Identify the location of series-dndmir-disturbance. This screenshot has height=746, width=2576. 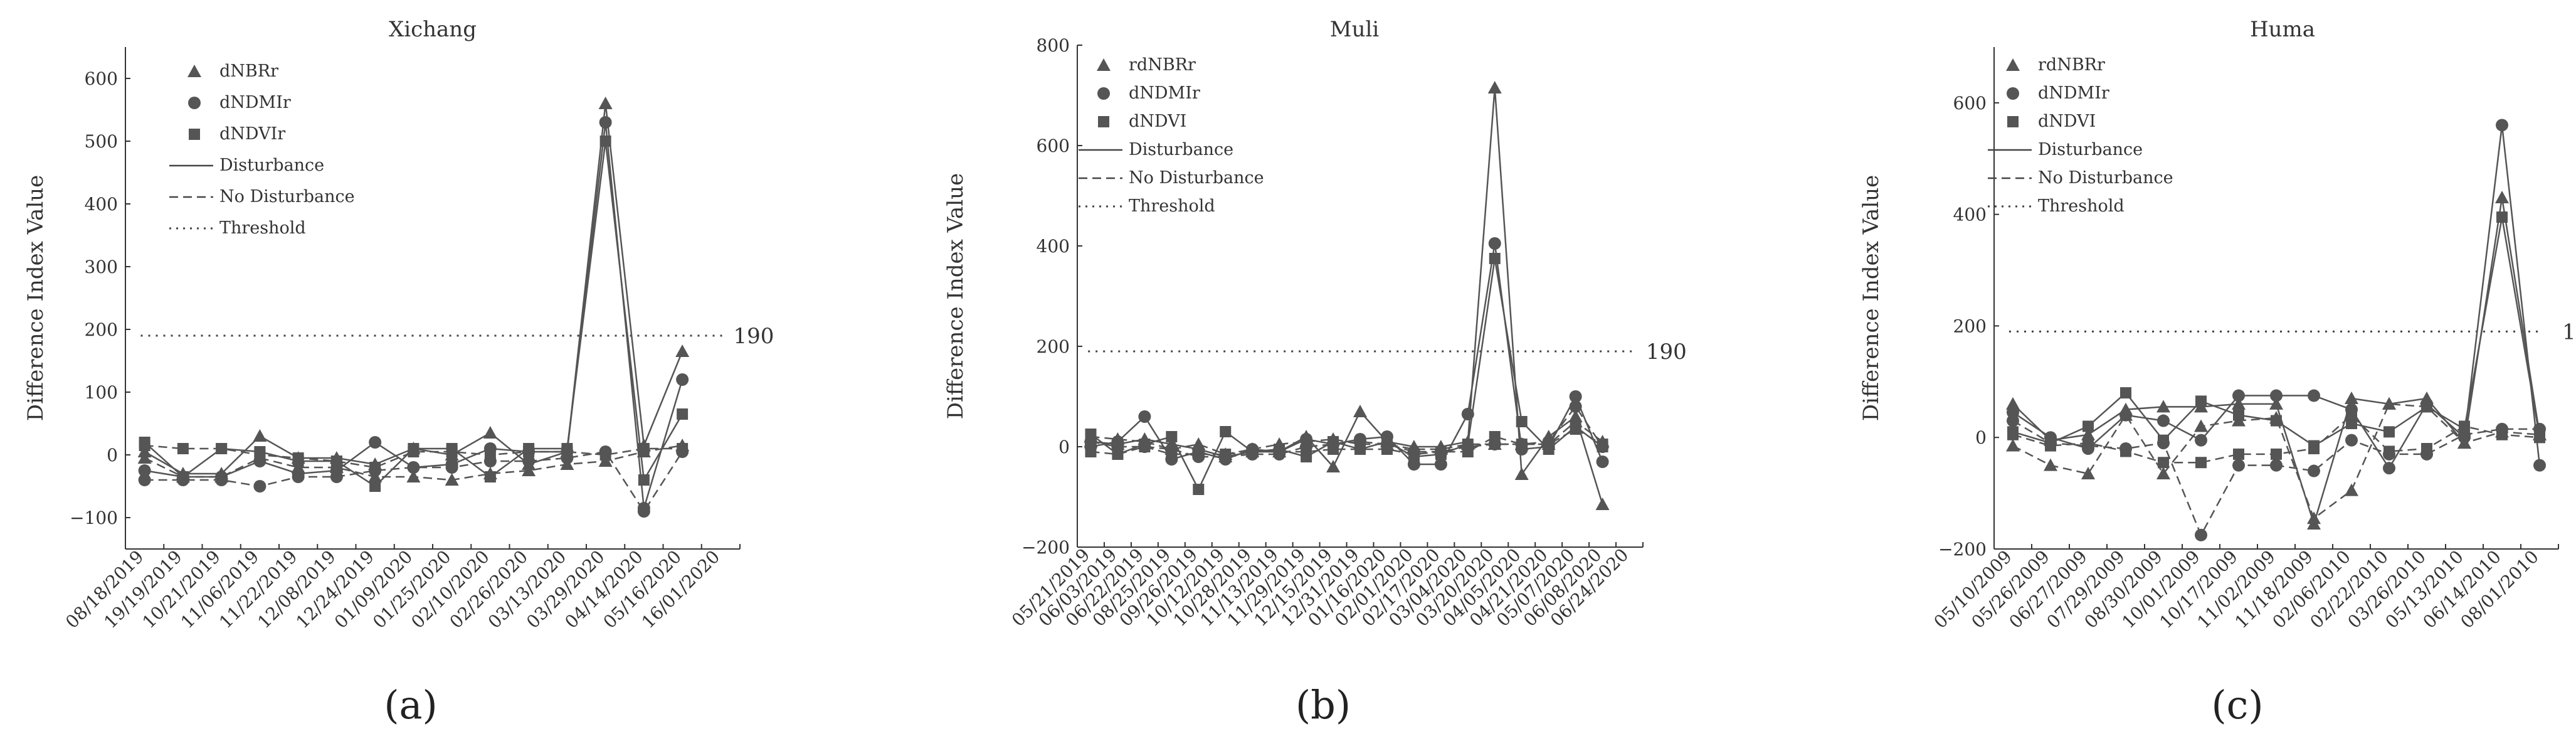
(1347, 354).